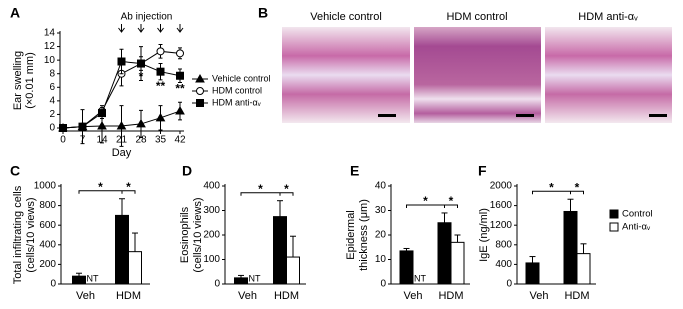 The width and height of the screenshot is (683, 309). What do you see at coordinates (482, 171) in the screenshot?
I see `panel-label: F` at bounding box center [482, 171].